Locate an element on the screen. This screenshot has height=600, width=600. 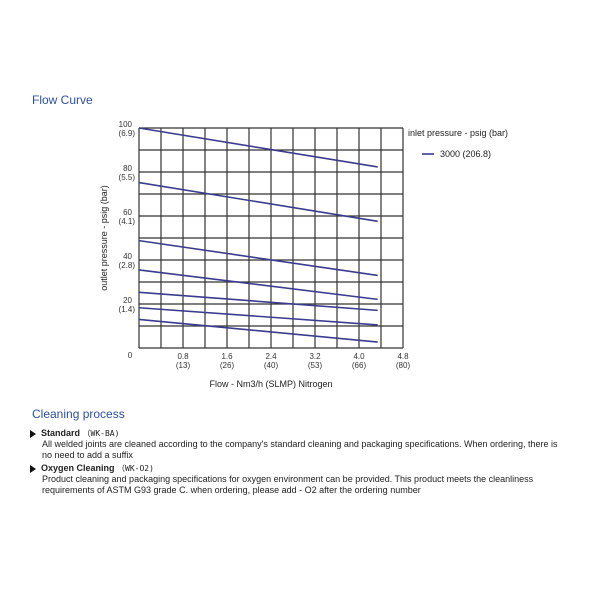
x-tick-label: 3.2 is located at coordinates (315, 356).